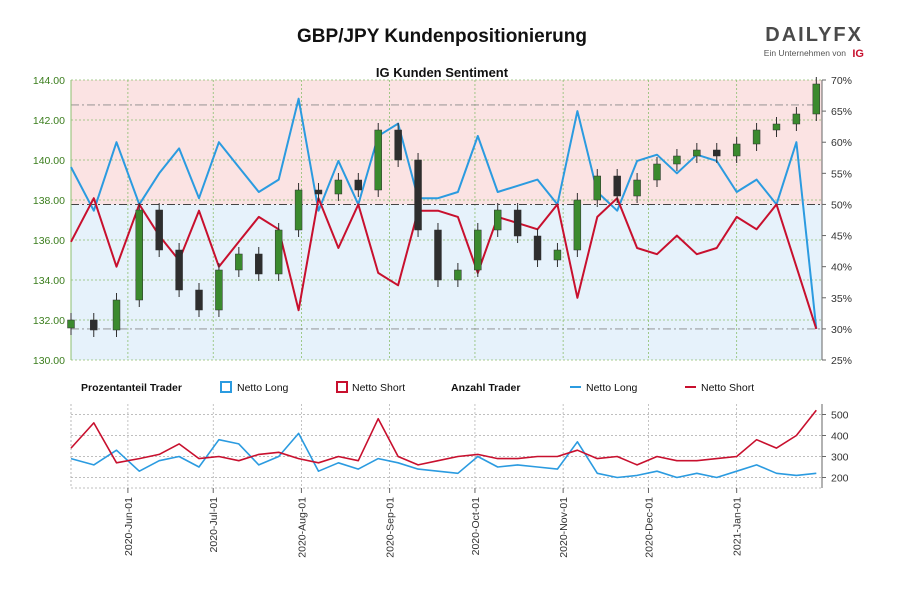  What do you see at coordinates (49, 161) in the screenshot?
I see `y-left-tick-label: 140.00` at bounding box center [49, 161].